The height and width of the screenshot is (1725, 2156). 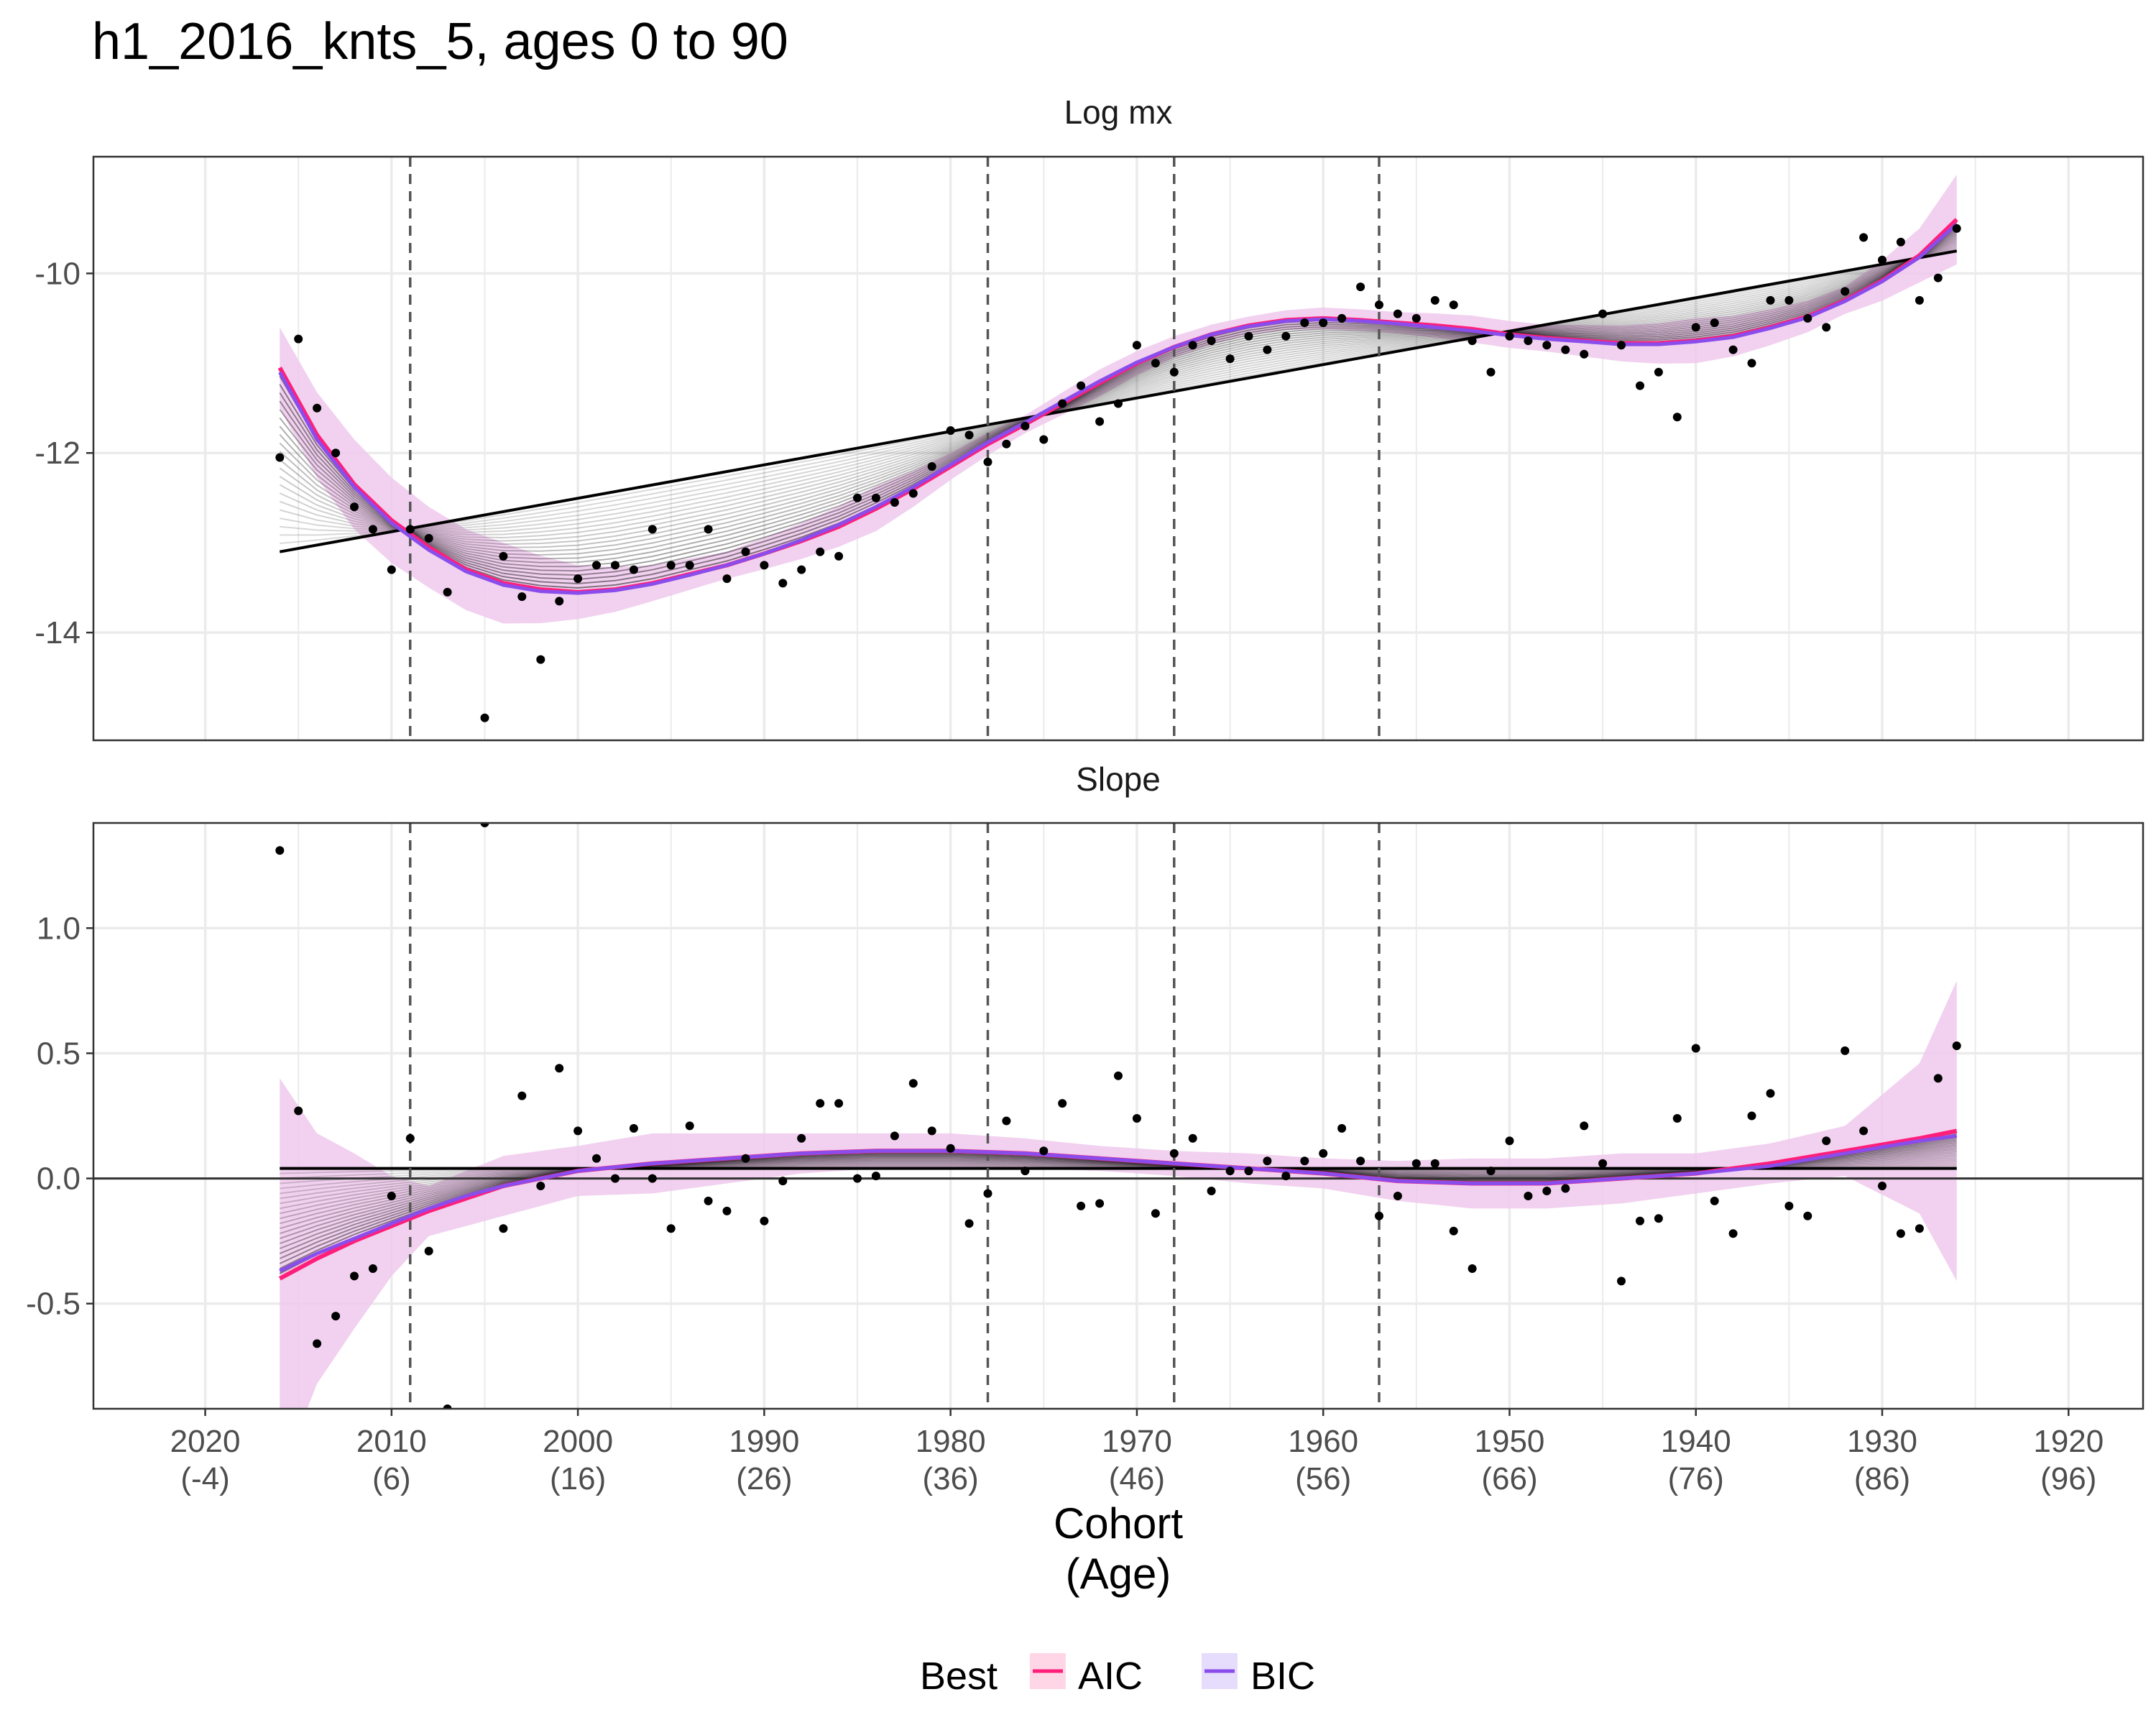 I want to click on x-tick-label: 1950, so click(x=1510, y=1441).